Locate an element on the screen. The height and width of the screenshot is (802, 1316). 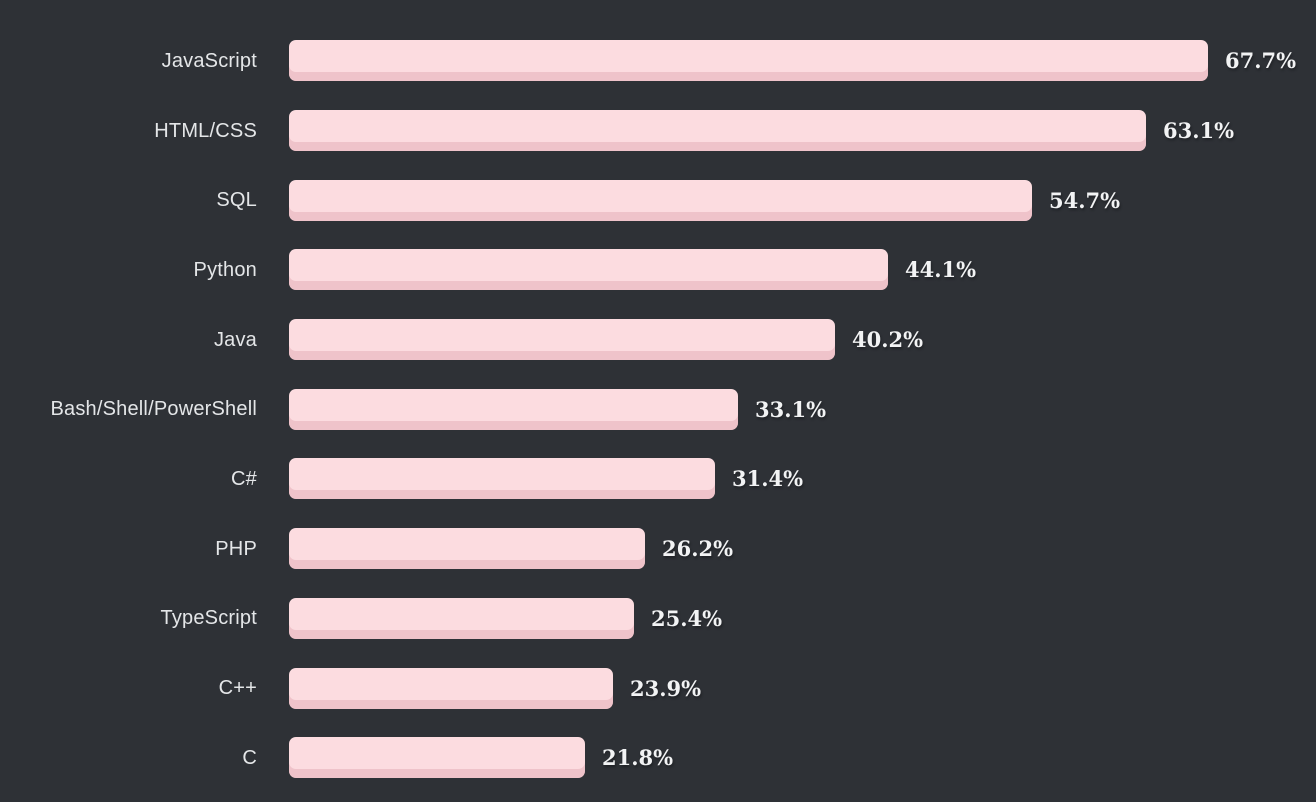
bar-track: 33.1% is located at coordinates (802, 409).